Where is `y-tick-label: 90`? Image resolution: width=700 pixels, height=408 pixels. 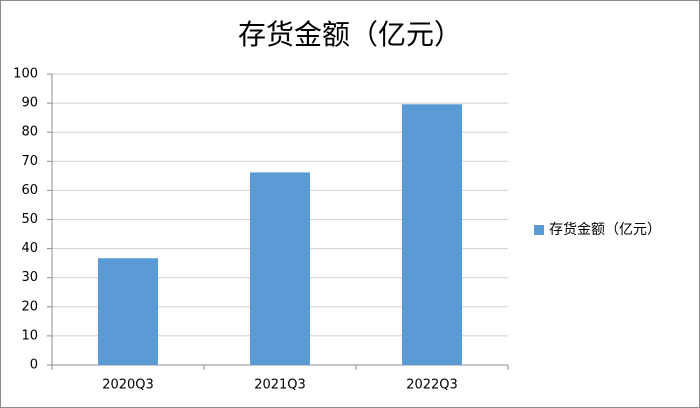 y-tick-label: 90 is located at coordinates (29, 103).